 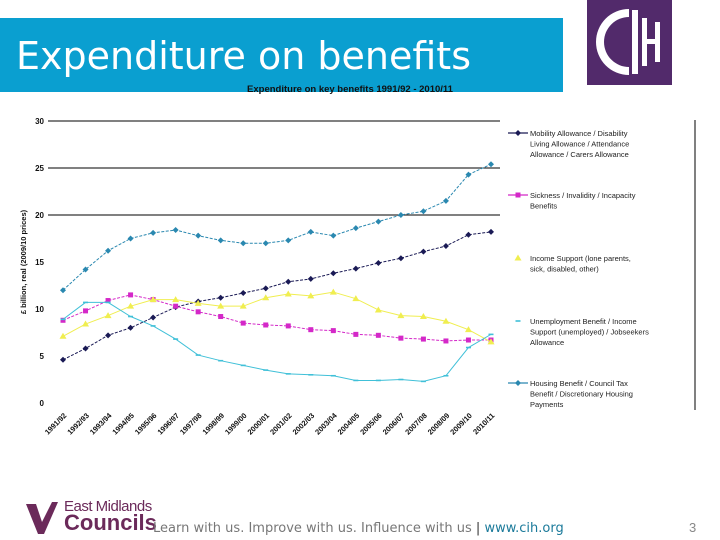 What do you see at coordinates (243, 56) in the screenshot?
I see `slide-title: Expenditure on benefits` at bounding box center [243, 56].